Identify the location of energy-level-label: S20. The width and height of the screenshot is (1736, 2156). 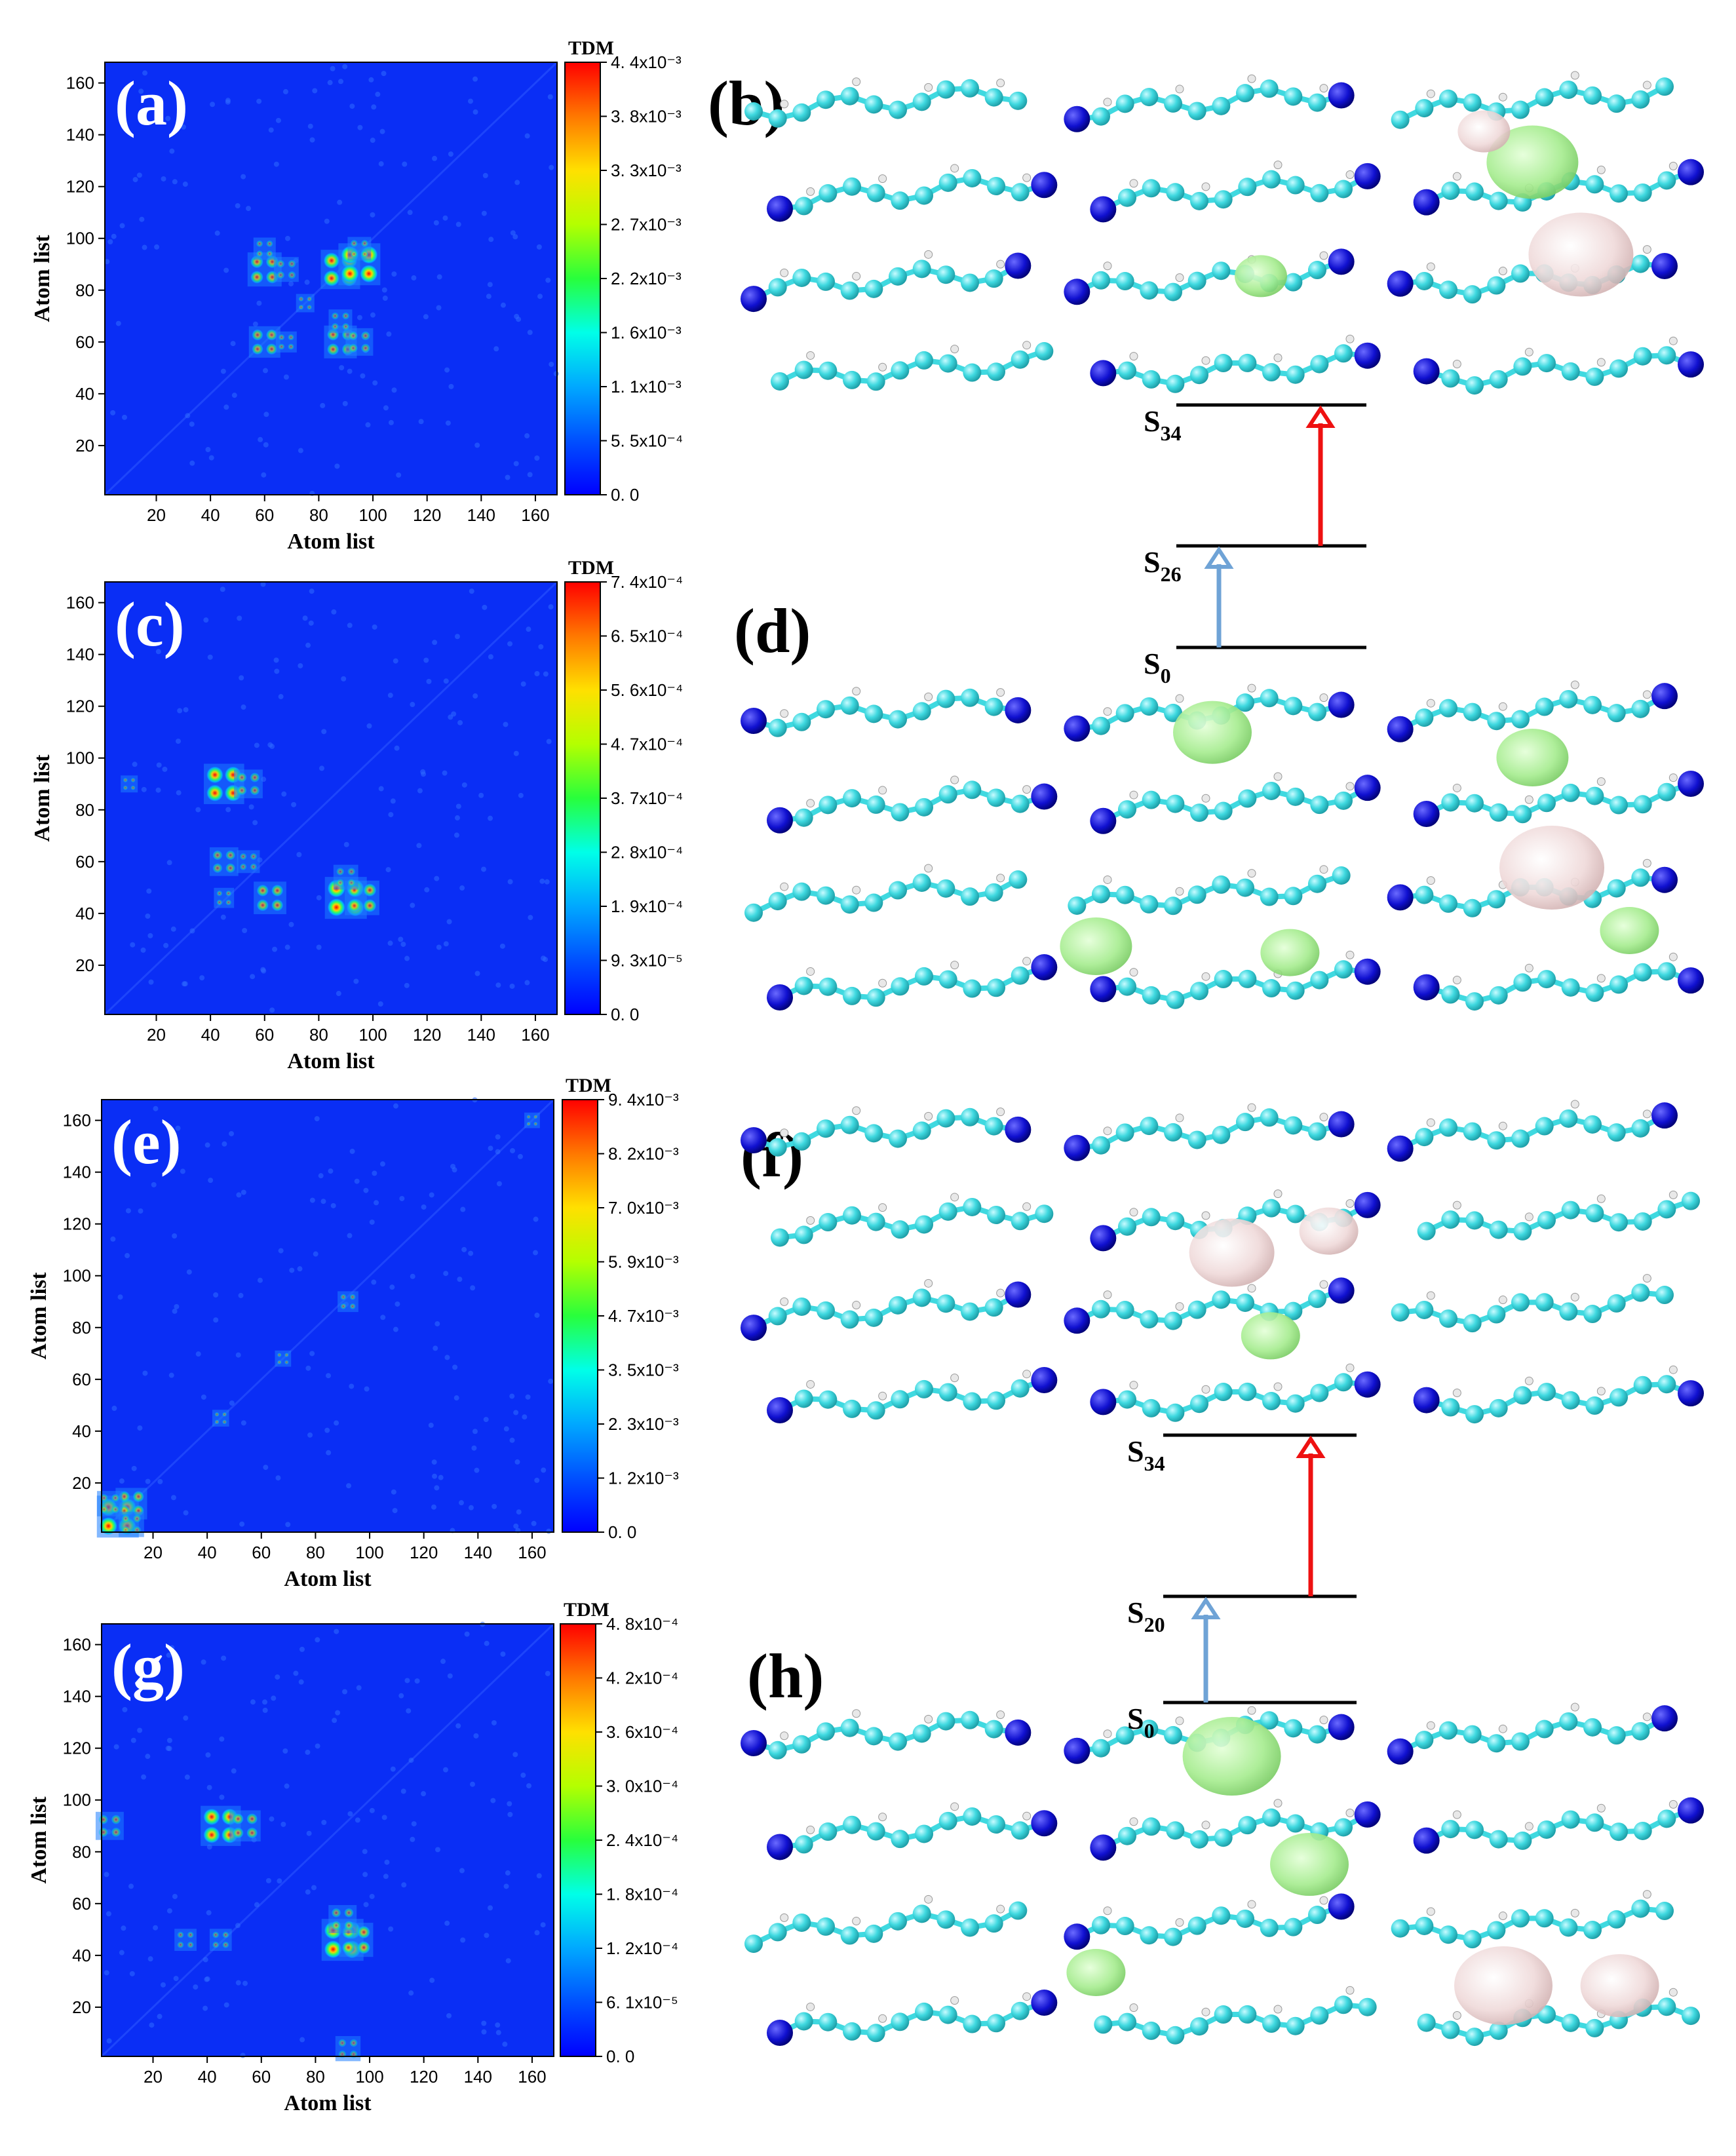
(1146, 1616).